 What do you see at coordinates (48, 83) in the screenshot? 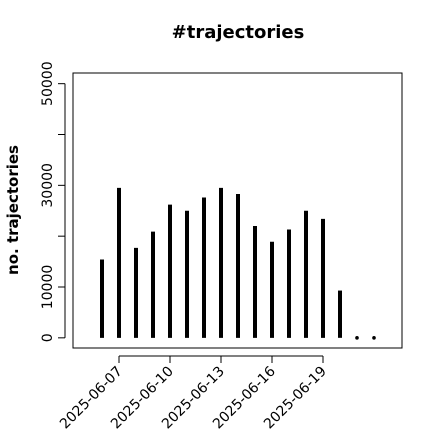
I see `y-tick-label: 50000` at bounding box center [48, 83].